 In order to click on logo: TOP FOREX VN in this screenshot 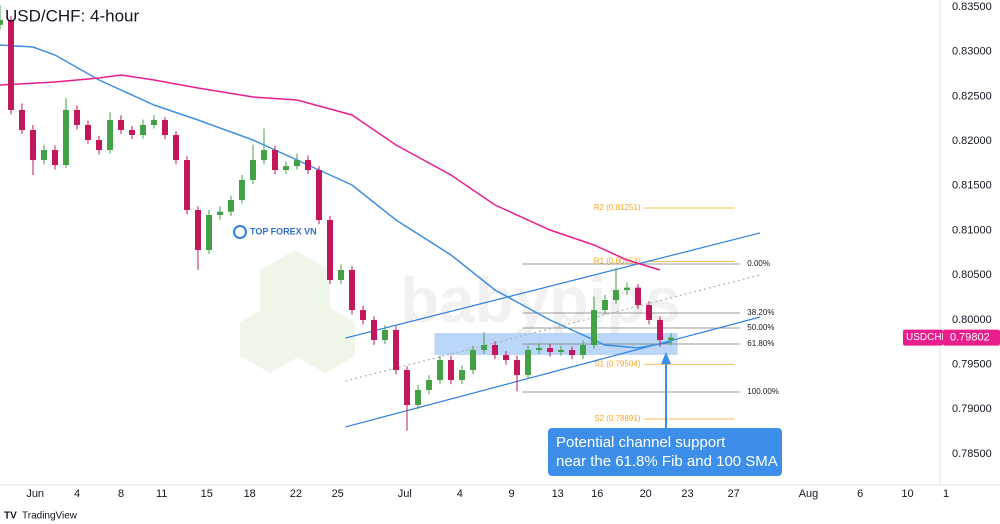, I will do `click(275, 232)`.